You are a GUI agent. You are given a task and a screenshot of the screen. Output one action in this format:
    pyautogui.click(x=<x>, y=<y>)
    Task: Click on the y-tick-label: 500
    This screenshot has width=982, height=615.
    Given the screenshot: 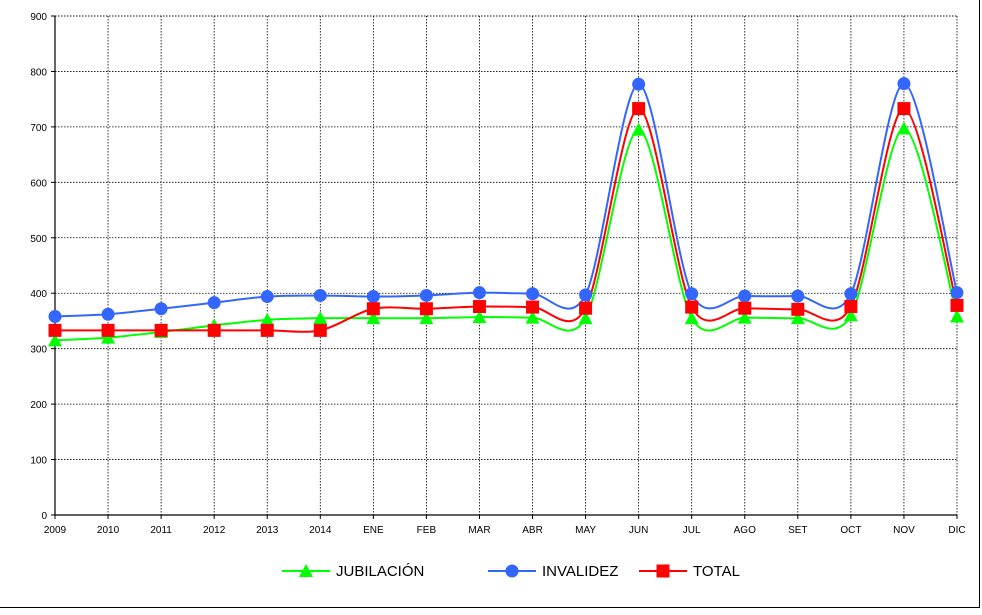 What is the action you would take?
    pyautogui.click(x=38, y=239)
    